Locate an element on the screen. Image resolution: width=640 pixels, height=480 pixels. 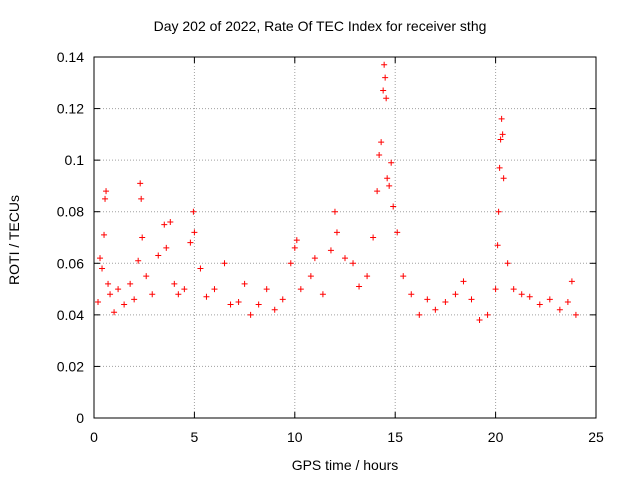
x-axis-label: GPS time / hours is located at coordinates (345, 465).